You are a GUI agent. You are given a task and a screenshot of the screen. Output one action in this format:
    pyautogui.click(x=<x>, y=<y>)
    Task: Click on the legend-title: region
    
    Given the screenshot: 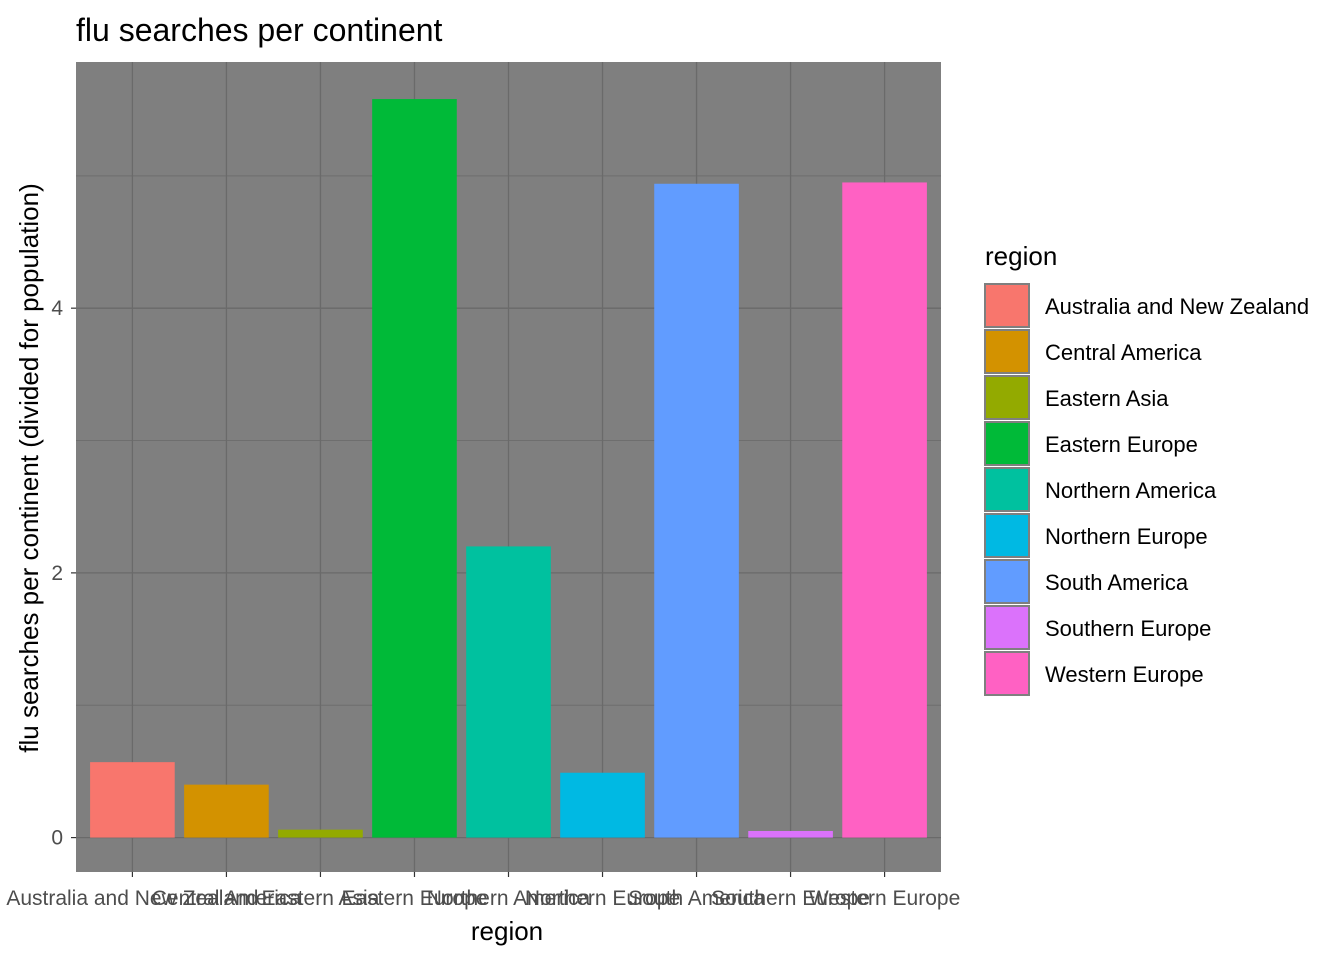 What is the action you would take?
    pyautogui.click(x=1021, y=256)
    